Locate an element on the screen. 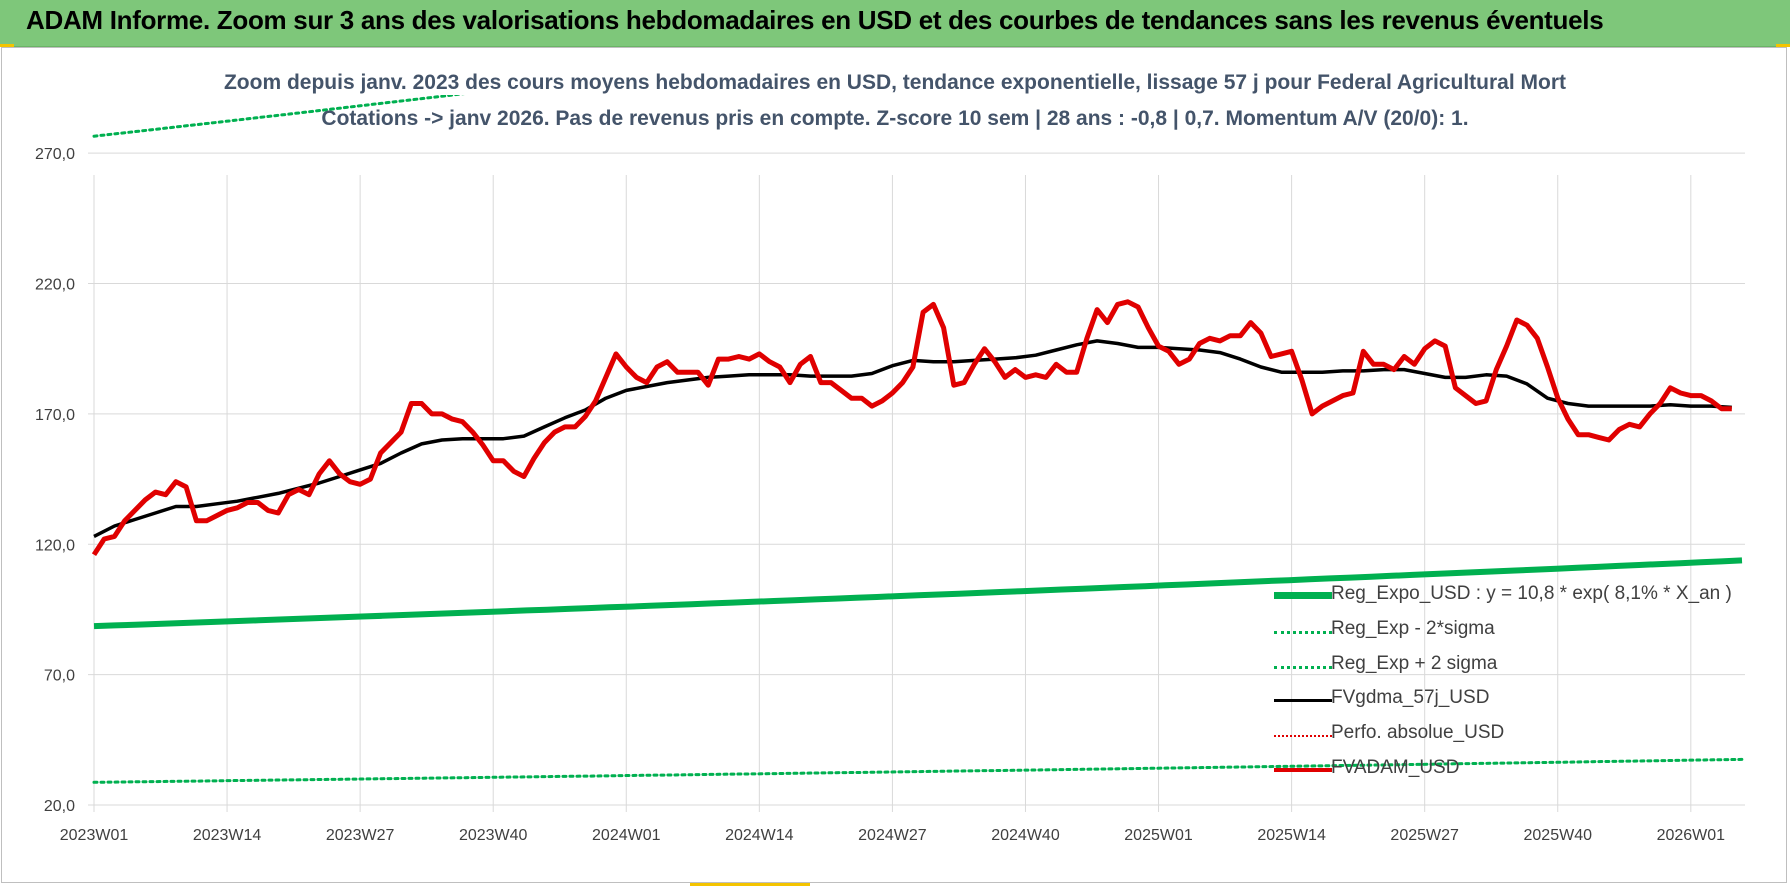 Image resolution: width=1790 pixels, height=886 pixels. x-tick-label: 2024W14 is located at coordinates (759, 835).